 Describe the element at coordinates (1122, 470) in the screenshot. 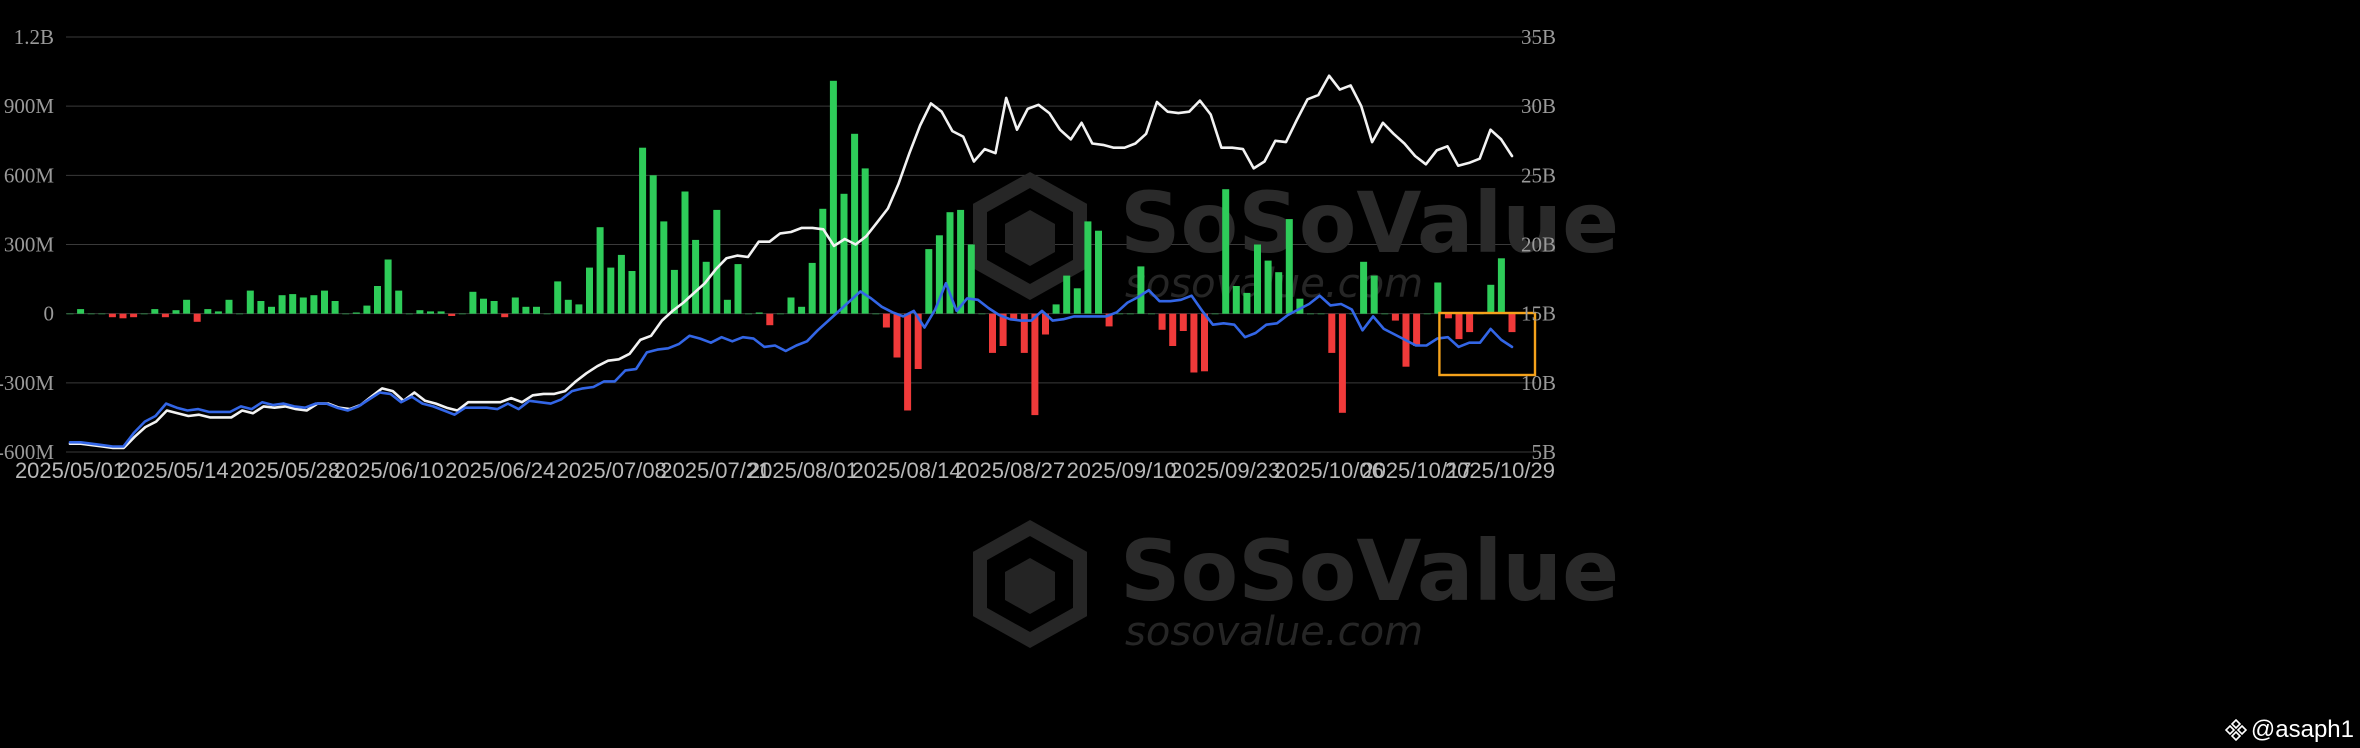

I see `x-tick-label: 2025/09/10` at that location.